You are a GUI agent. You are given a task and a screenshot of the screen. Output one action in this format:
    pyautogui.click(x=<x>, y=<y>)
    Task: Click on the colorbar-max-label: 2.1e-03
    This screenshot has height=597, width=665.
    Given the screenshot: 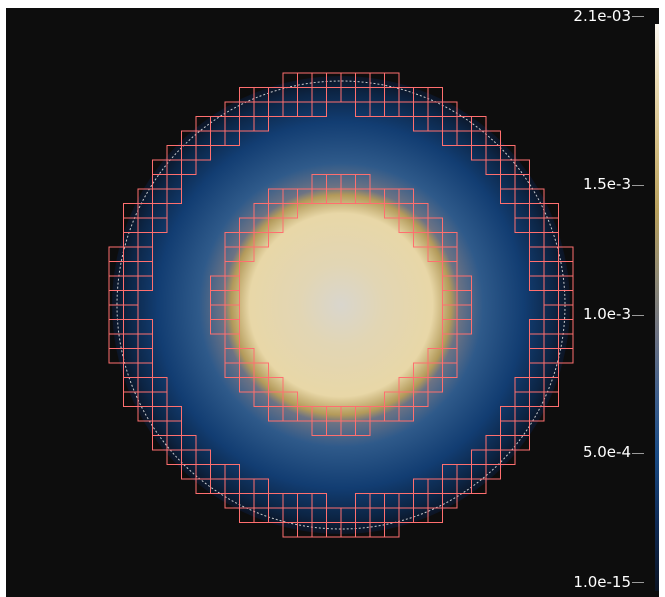 What is the action you would take?
    pyautogui.click(x=602, y=16)
    